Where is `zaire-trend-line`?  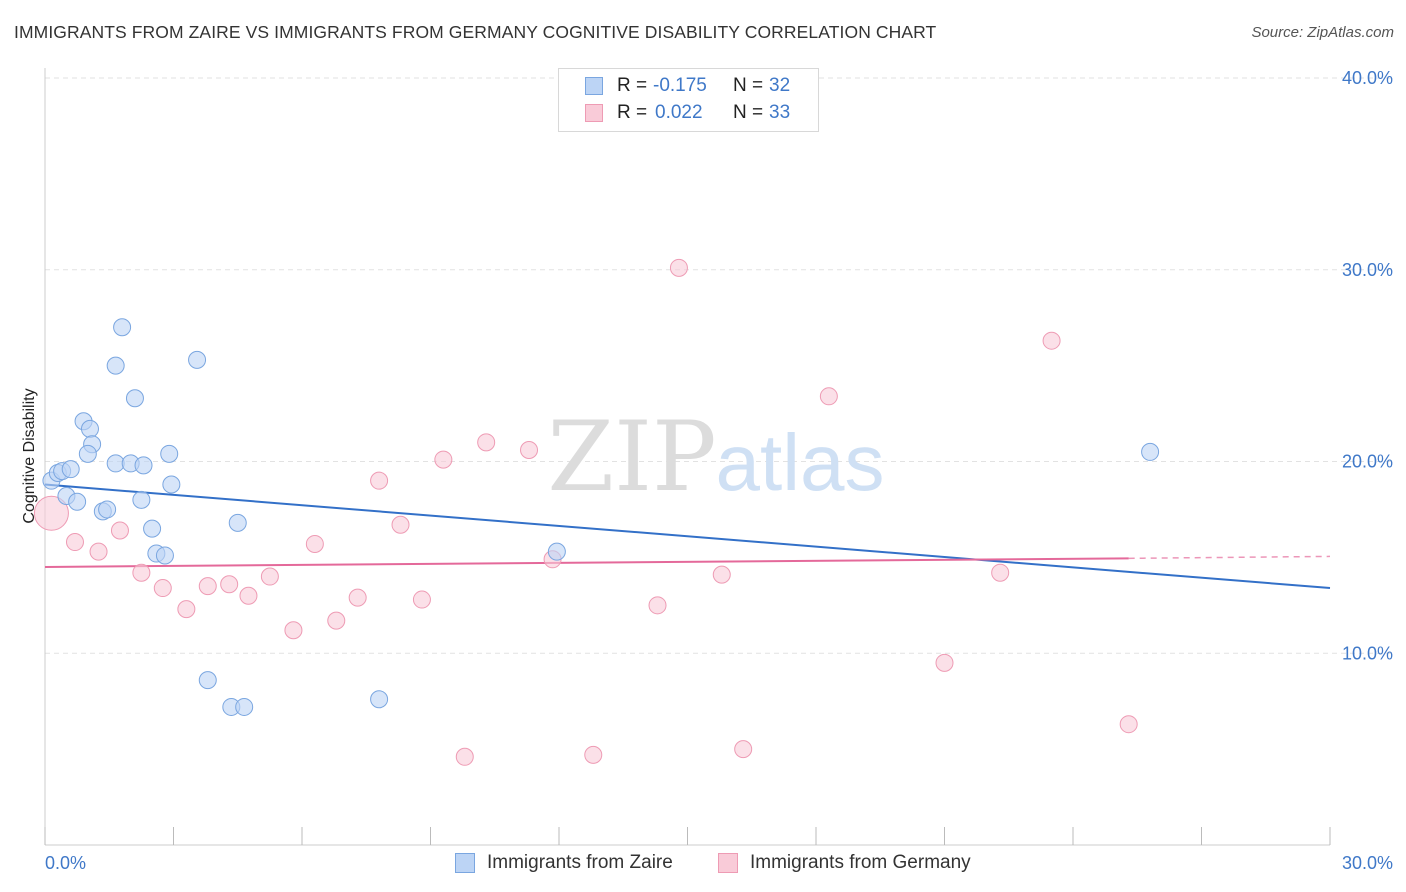 zaire-trend-line is located at coordinates (687, 536).